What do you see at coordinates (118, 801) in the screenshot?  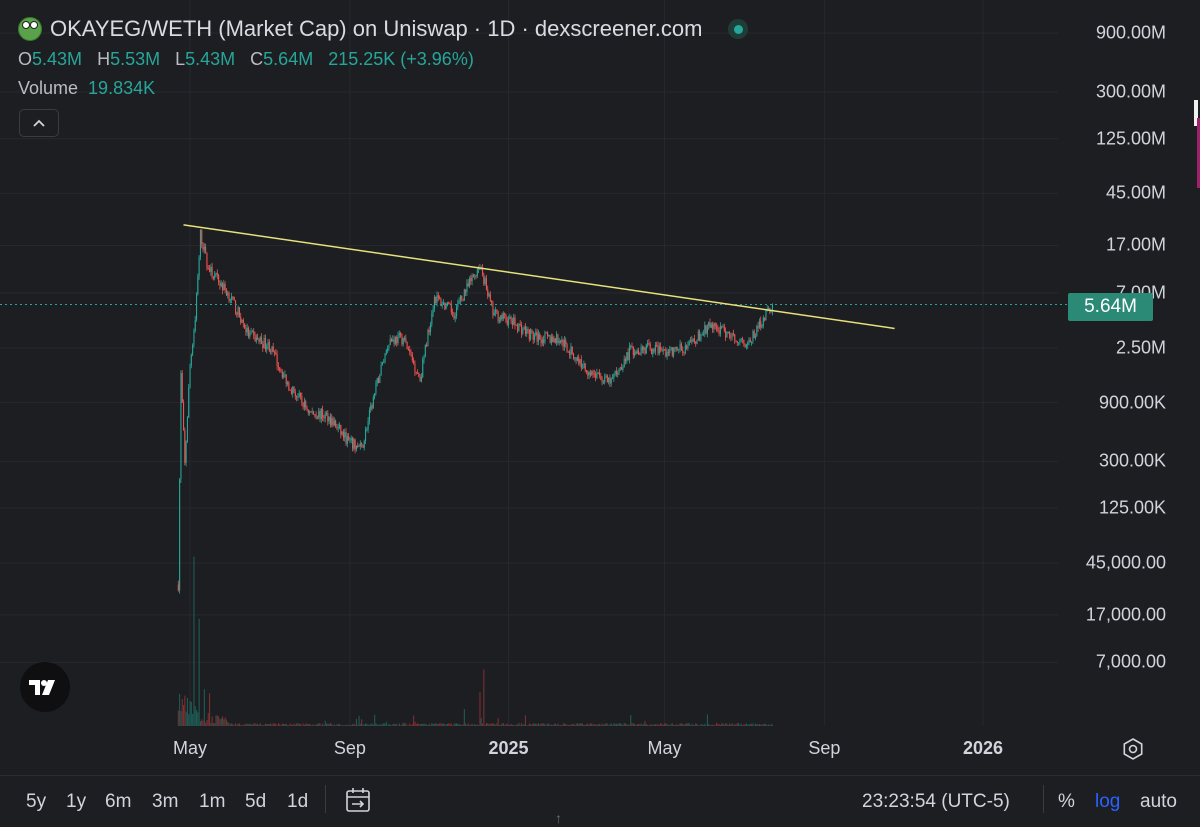 I see `range-button-6m: 6m` at bounding box center [118, 801].